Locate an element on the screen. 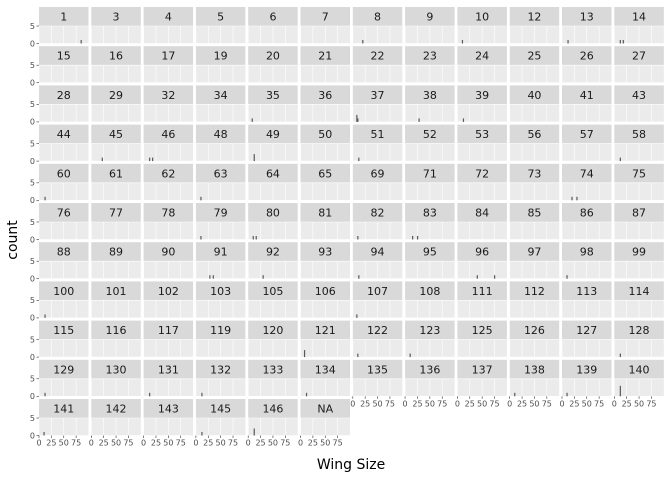  facet-strip-label: 8 is located at coordinates (377, 17).